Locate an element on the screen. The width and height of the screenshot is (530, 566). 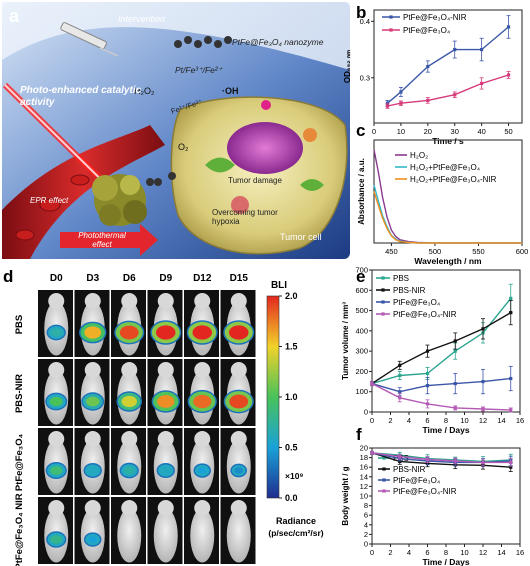
x-tick-label: 550 is located at coordinates (478, 251).